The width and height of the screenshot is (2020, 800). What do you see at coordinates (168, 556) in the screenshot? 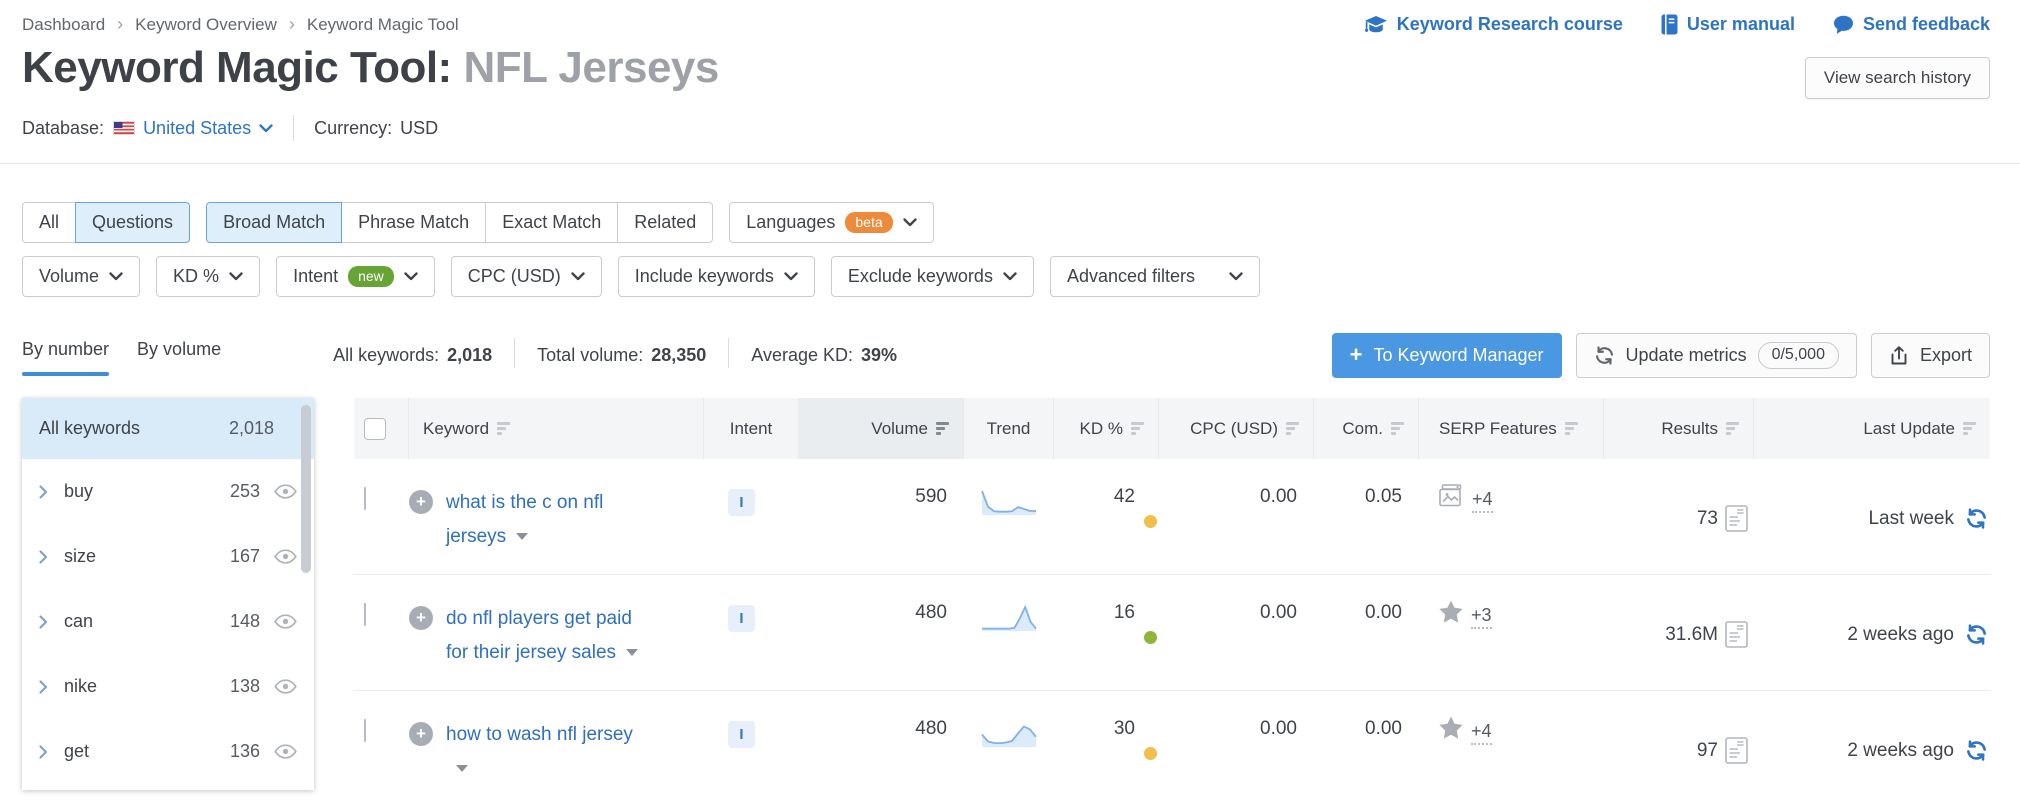
I see `sidebar-item-size: size 167` at bounding box center [168, 556].